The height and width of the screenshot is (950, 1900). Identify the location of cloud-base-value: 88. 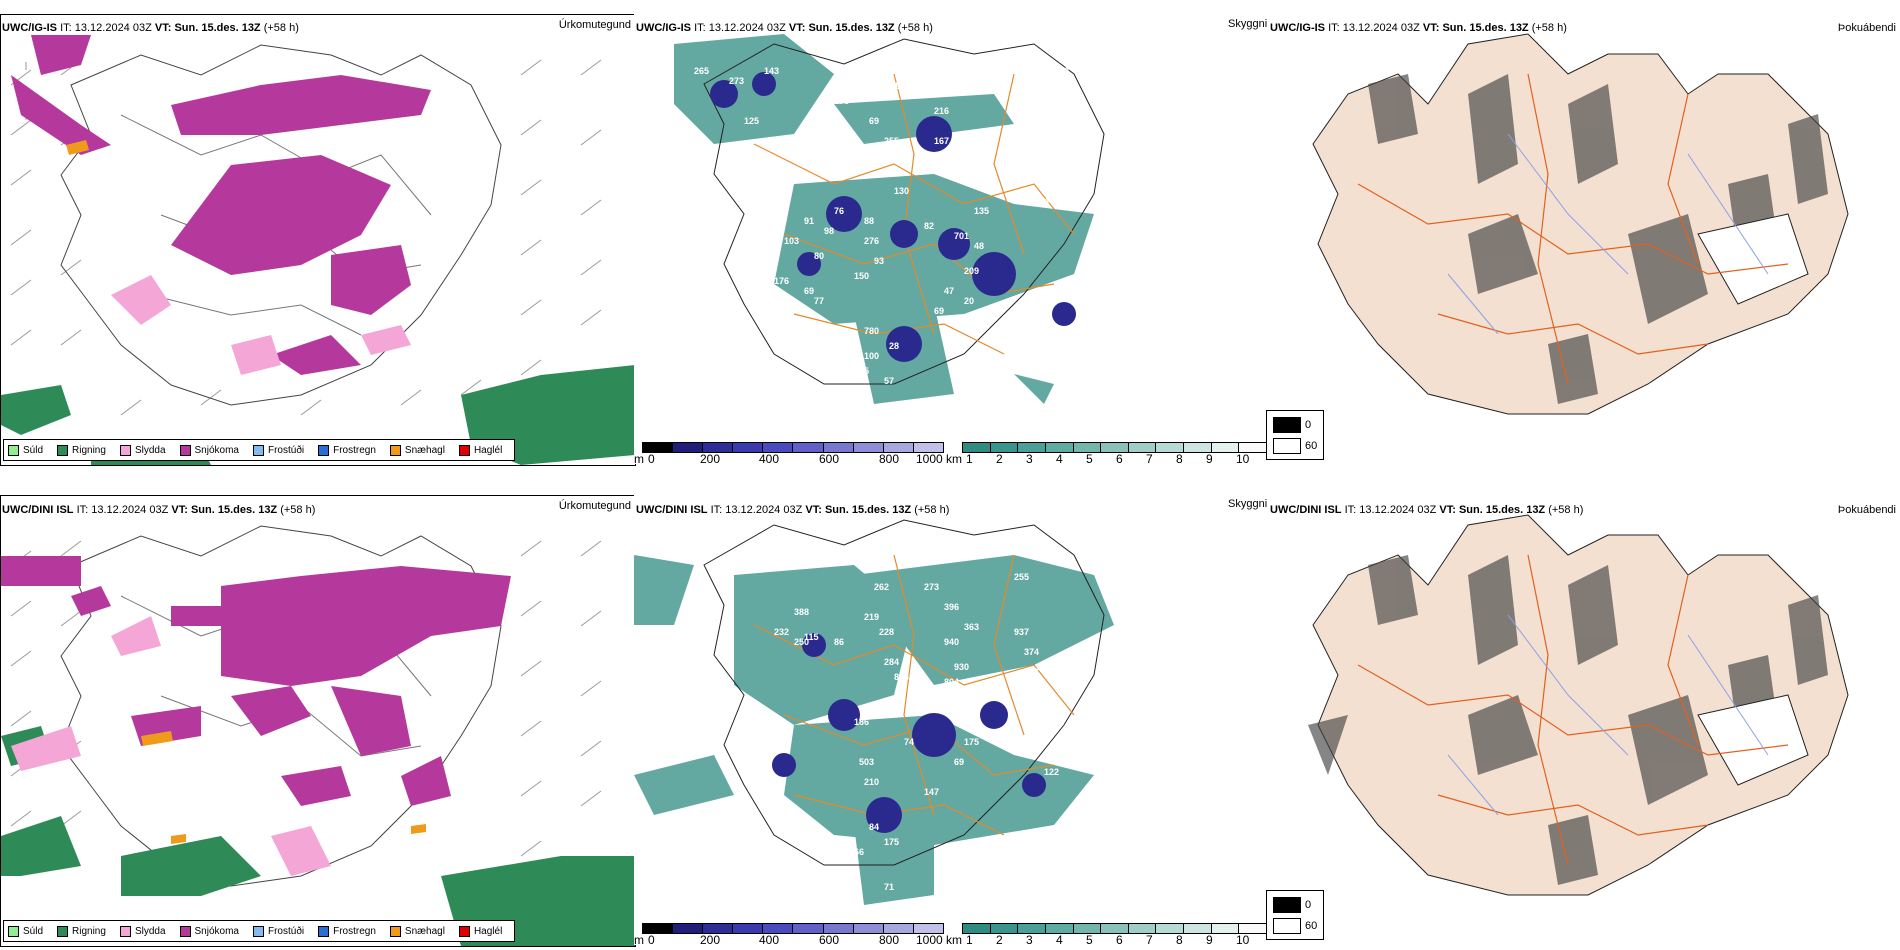
(869, 221).